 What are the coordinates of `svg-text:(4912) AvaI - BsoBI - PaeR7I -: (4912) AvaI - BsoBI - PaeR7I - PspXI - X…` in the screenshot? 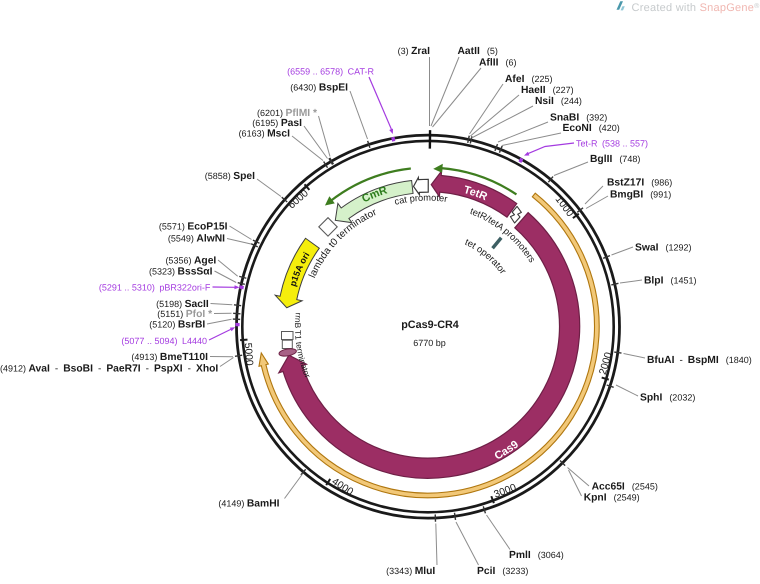 It's located at (109, 369).